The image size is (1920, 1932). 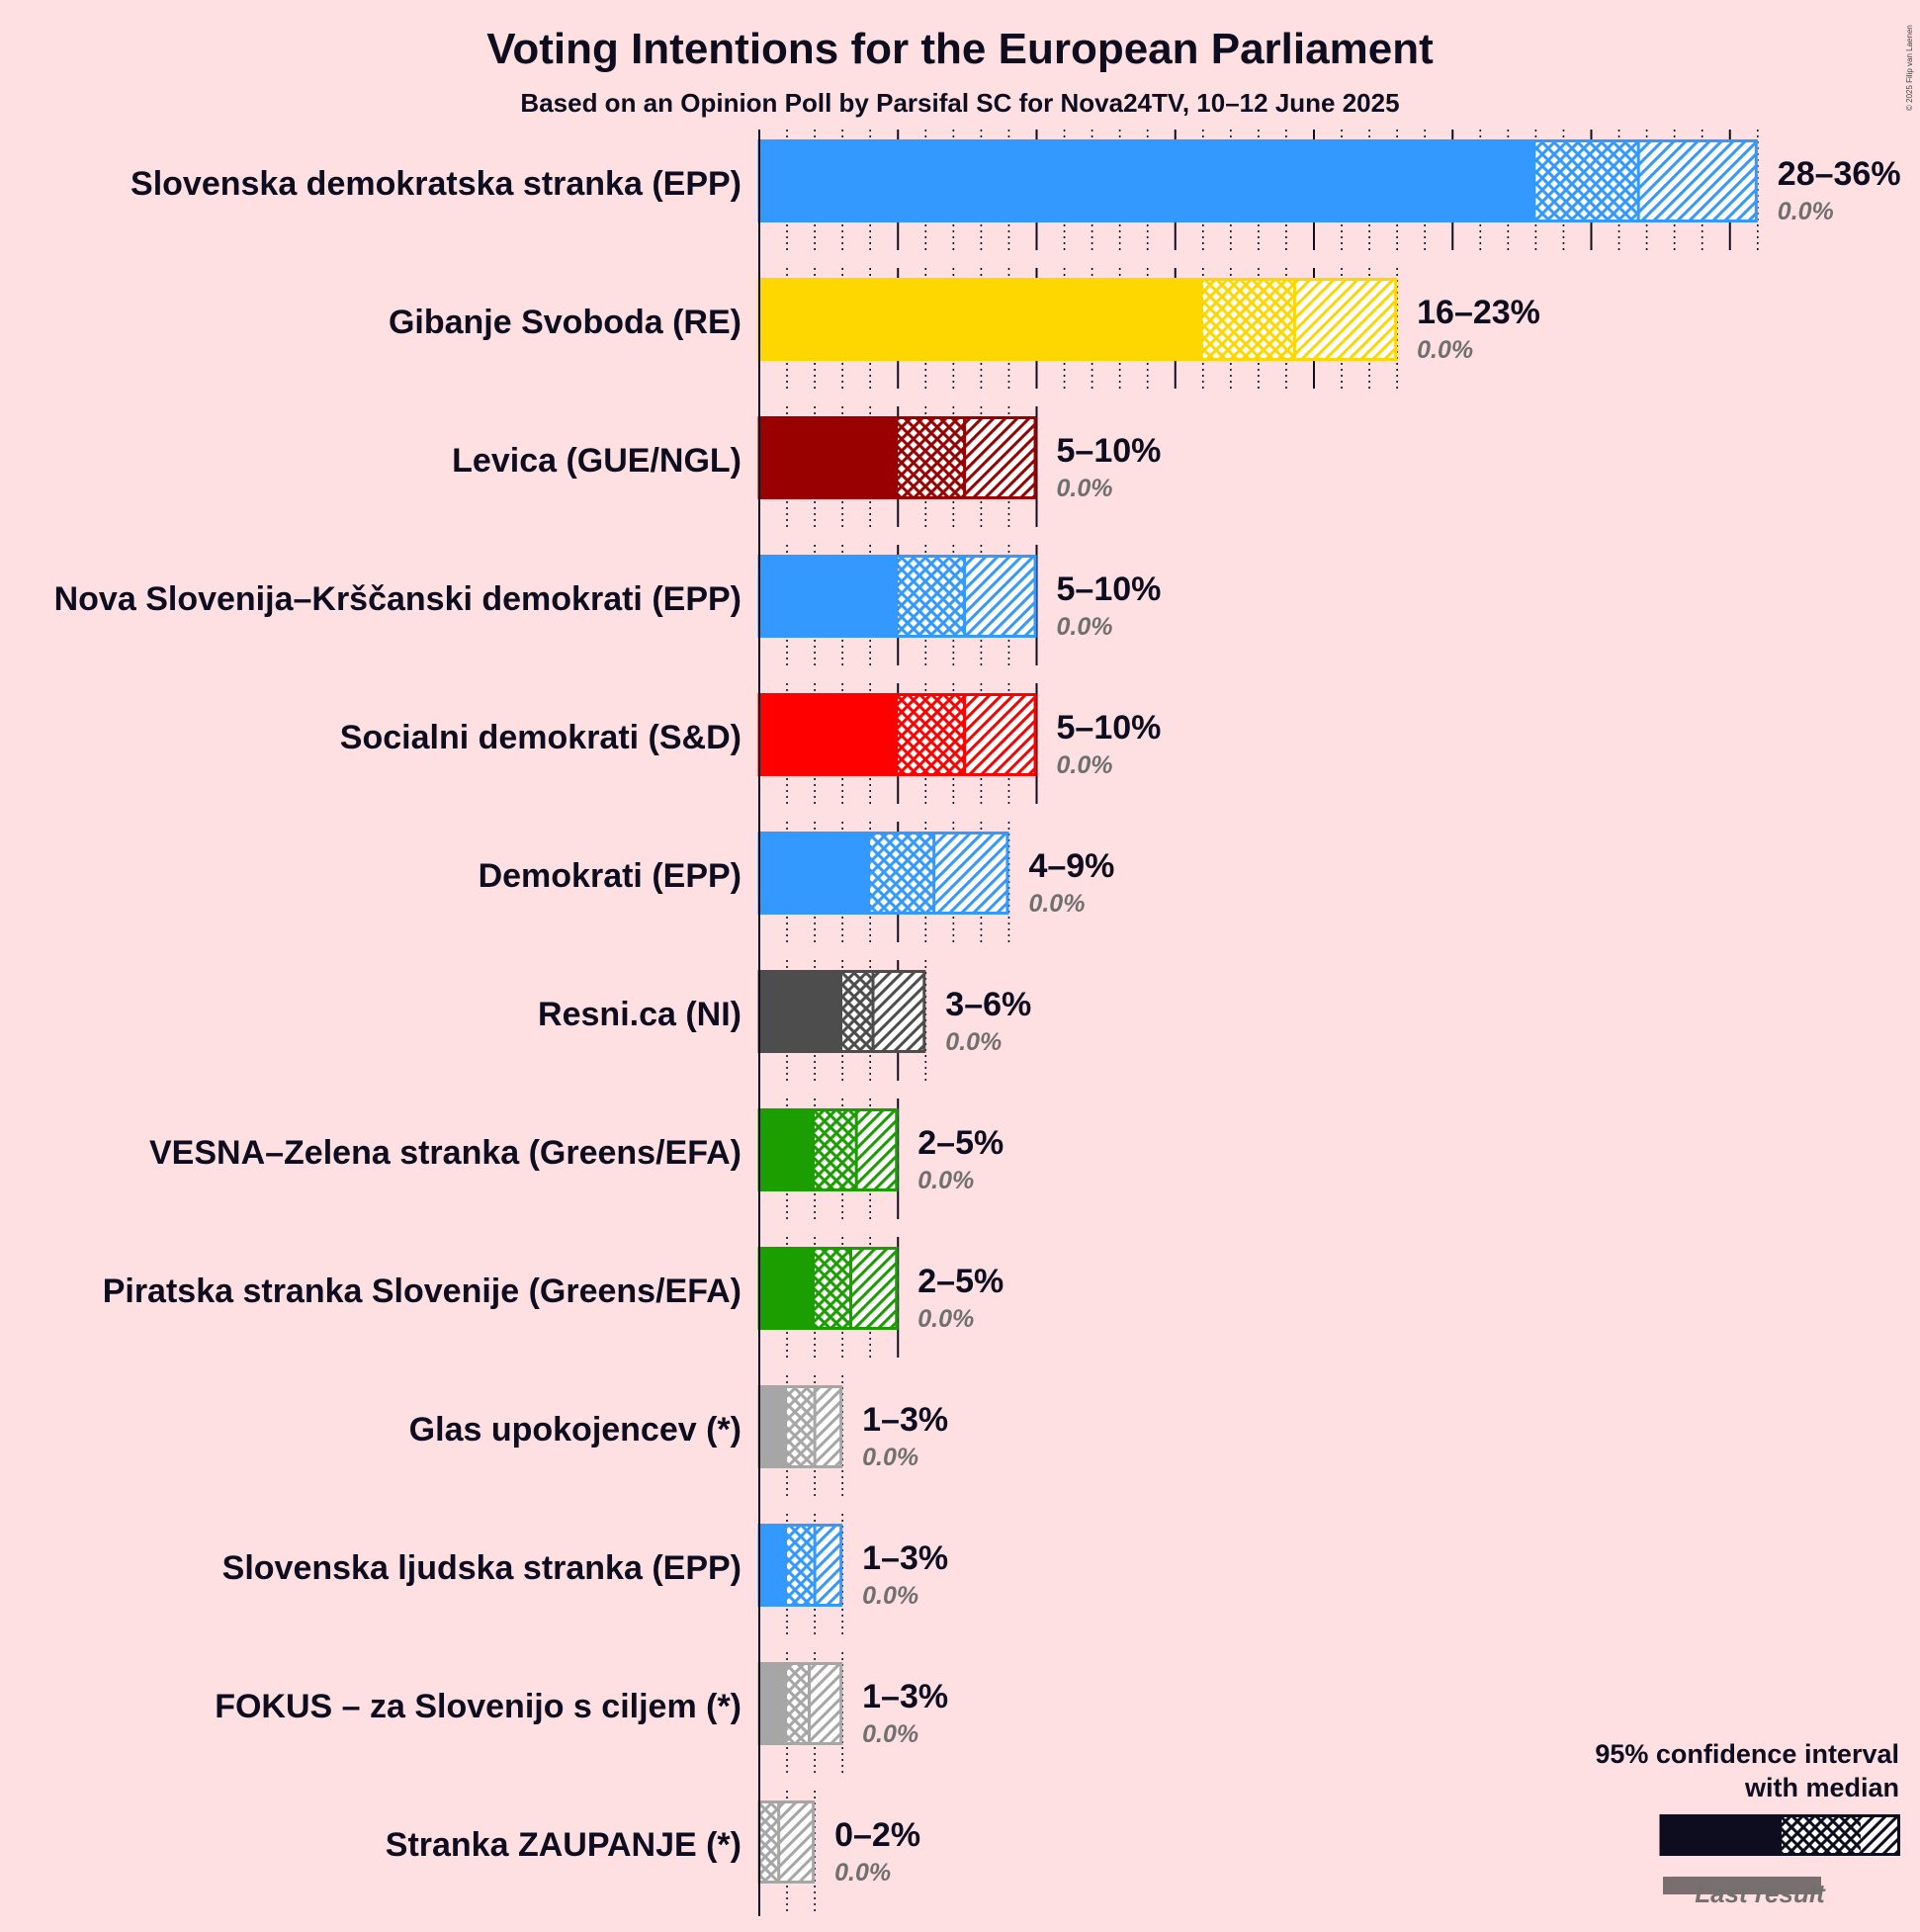 I want to click on party-row: Slovenska ljudska stranka (EPP) 1–3% 0.0%, so click(x=585, y=1574).